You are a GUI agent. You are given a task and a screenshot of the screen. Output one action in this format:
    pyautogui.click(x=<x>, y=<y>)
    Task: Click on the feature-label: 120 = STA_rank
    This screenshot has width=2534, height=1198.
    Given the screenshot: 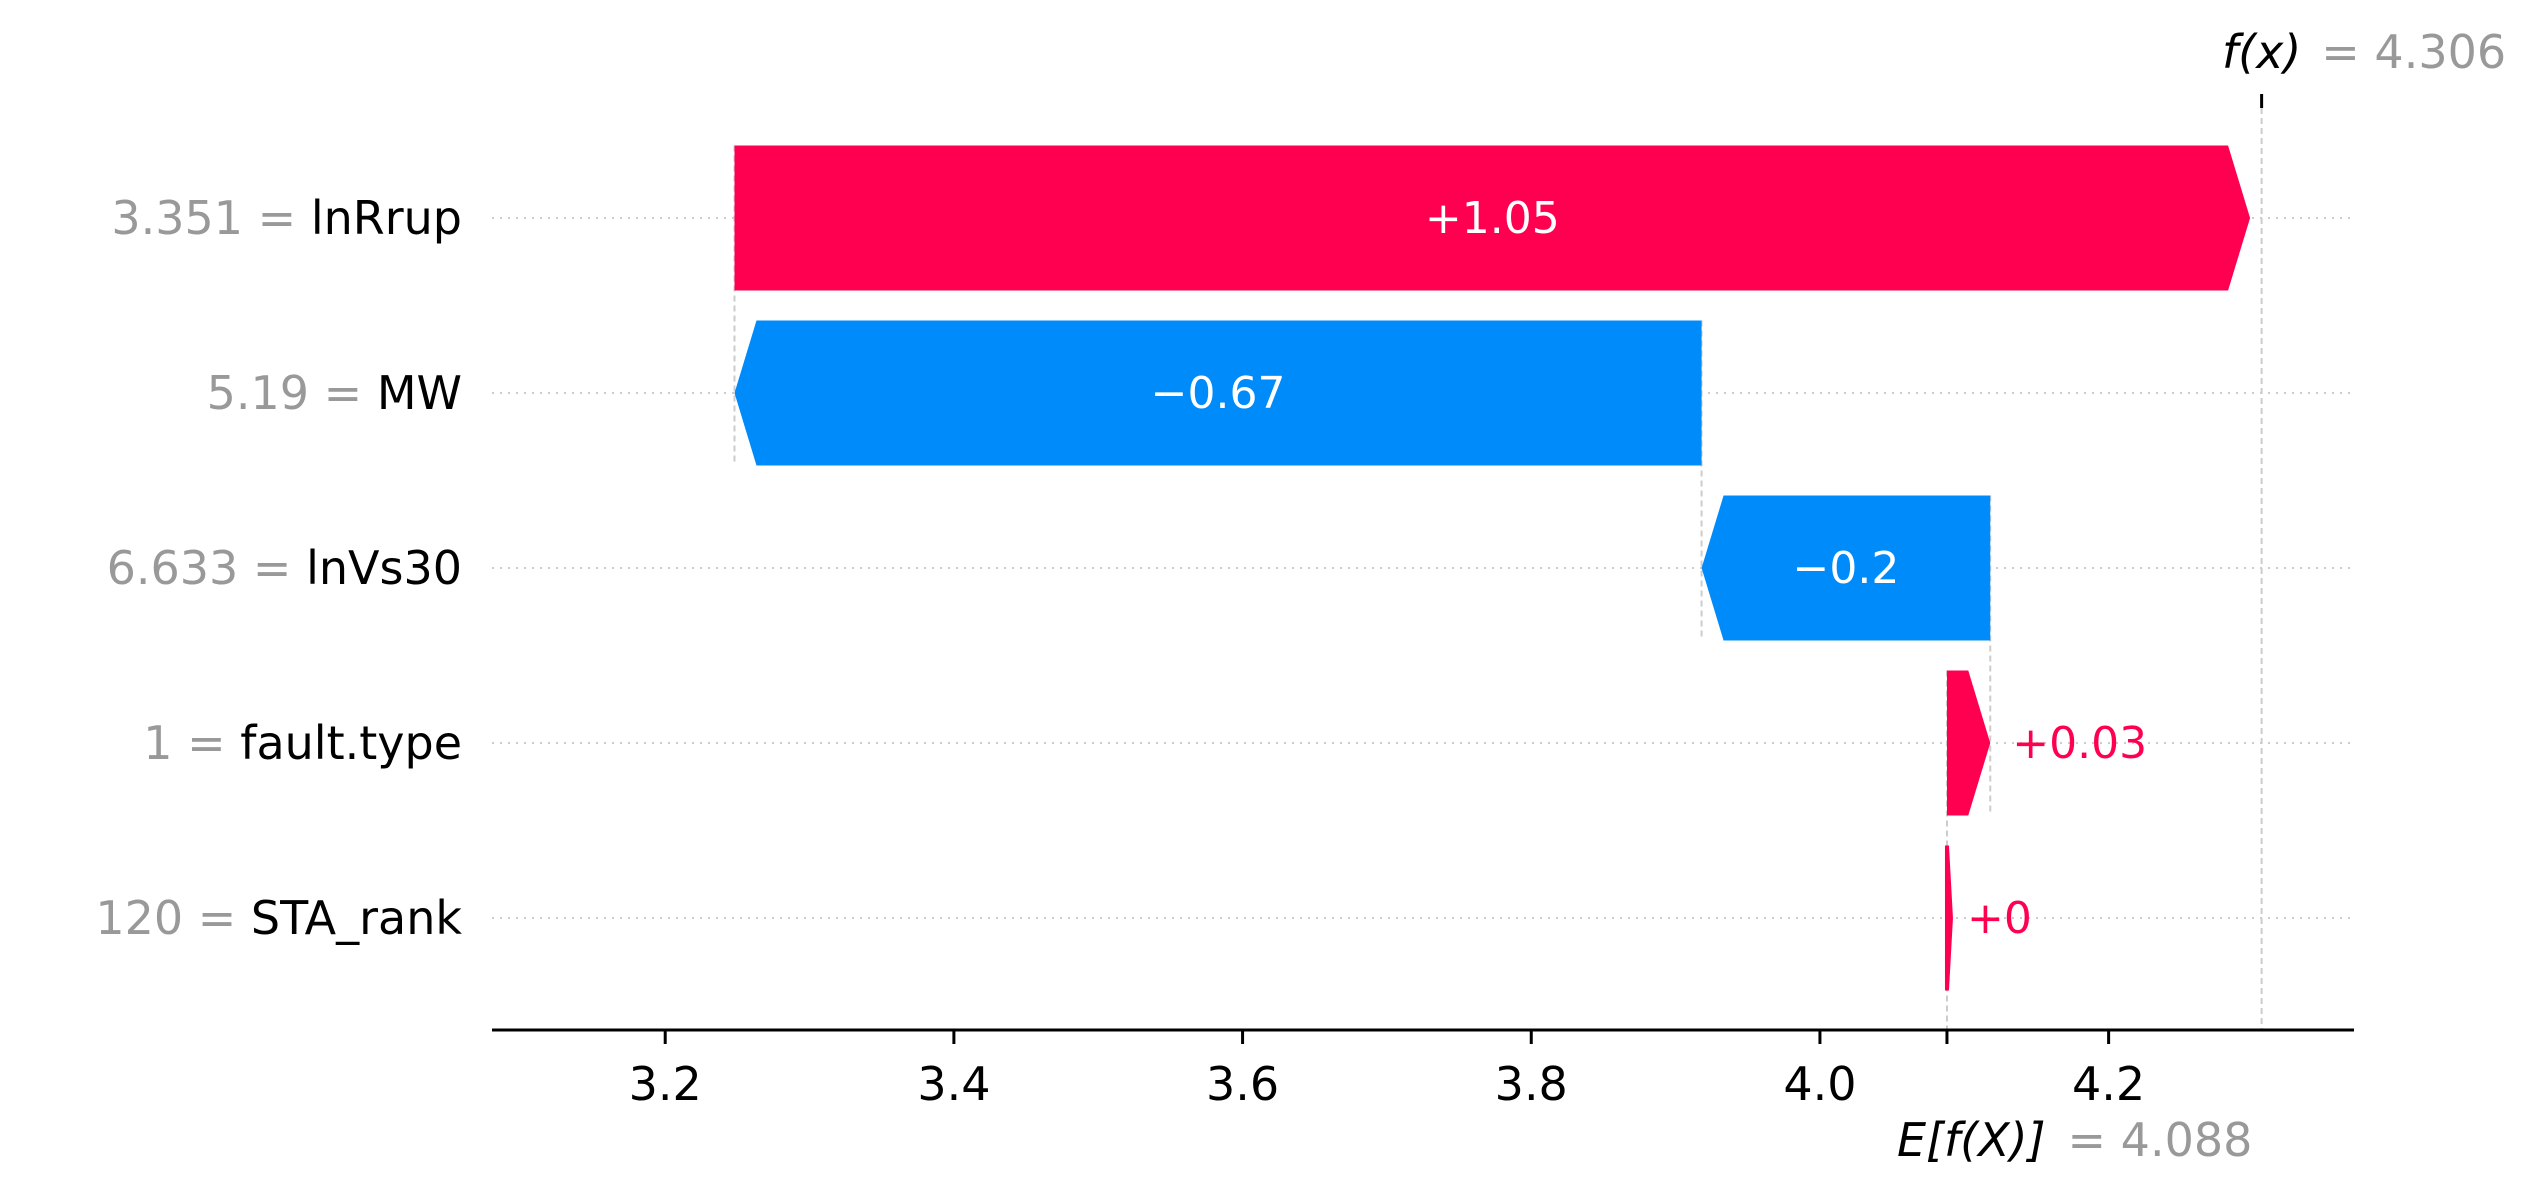 What is the action you would take?
    pyautogui.click(x=278, y=918)
    